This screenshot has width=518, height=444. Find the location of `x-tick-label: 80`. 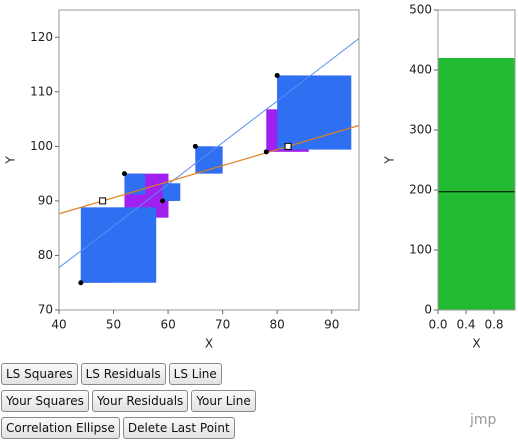

x-tick-label: 80 is located at coordinates (277, 325).